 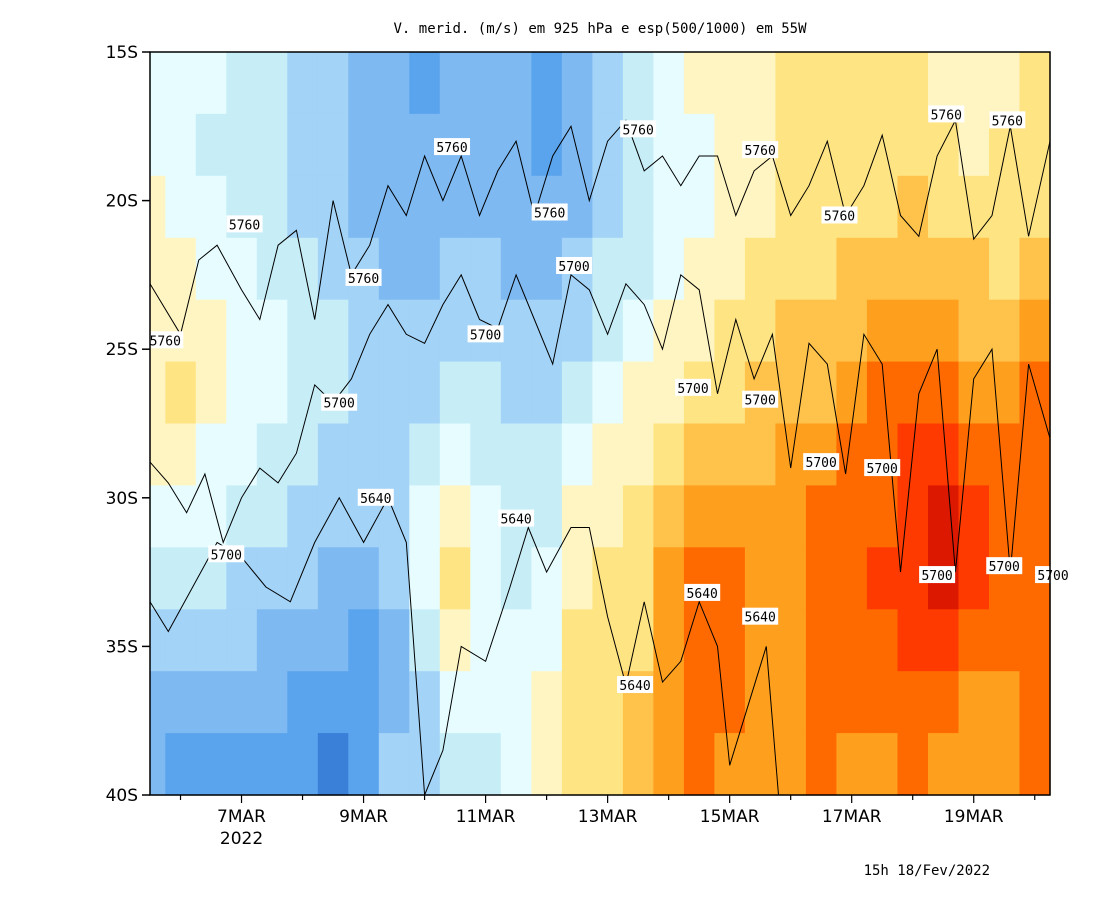 What do you see at coordinates (241, 839) in the screenshot?
I see `year-label: 2022` at bounding box center [241, 839].